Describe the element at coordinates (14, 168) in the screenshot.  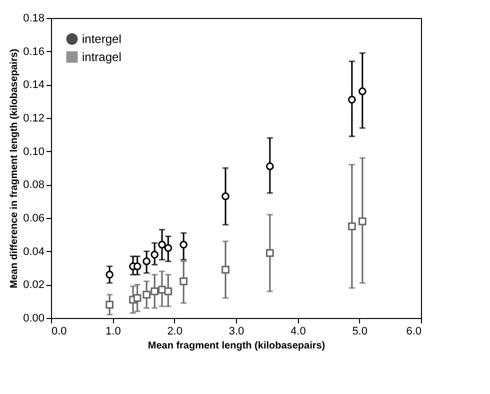
I see `y-axis-title: Mean difference in fragment length (kilobasepairs)` at that location.